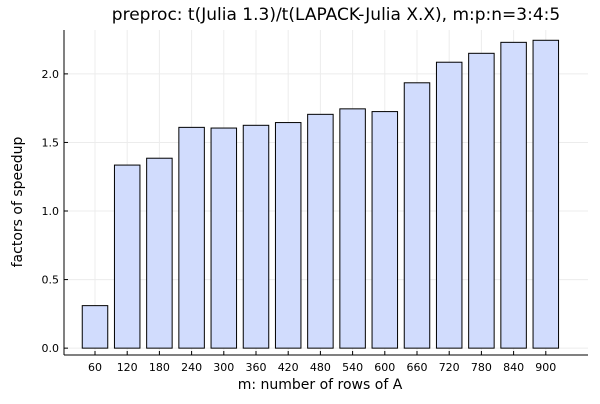 This screenshot has width=600, height=404. I want to click on x-tick-label: 660, so click(417, 367).